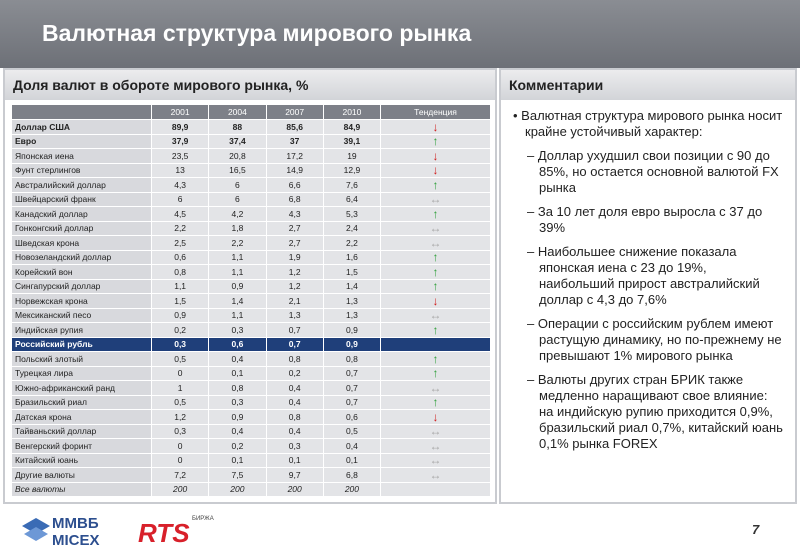 The width and height of the screenshot is (800, 559). Describe the element at coordinates (251, 330) in the screenshot. I see `row: Индийская рупия 0,2 0,3 0,7 0,9 ↑` at that location.